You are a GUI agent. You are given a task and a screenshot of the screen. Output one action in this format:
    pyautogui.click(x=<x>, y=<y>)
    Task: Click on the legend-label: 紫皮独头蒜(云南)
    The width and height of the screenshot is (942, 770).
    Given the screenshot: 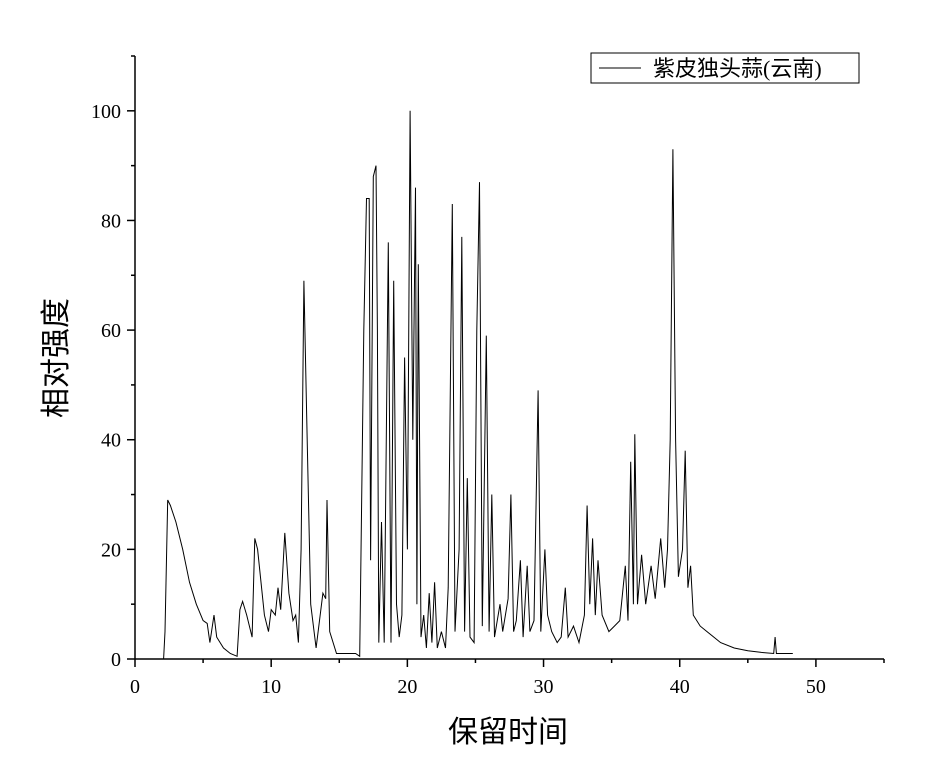 What is the action you would take?
    pyautogui.click(x=737, y=68)
    